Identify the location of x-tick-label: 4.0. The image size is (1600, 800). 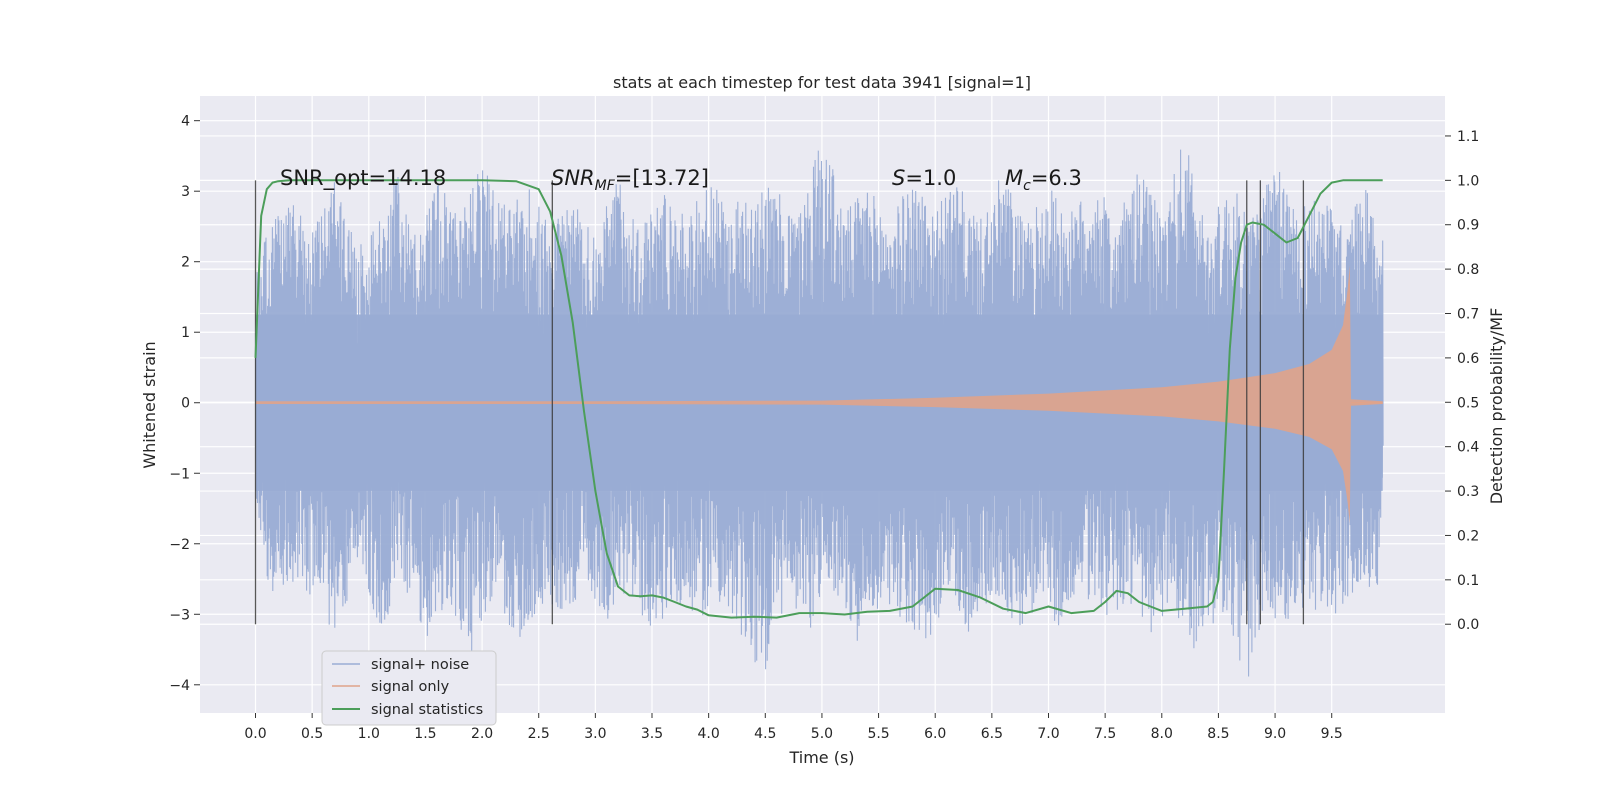
(709, 734).